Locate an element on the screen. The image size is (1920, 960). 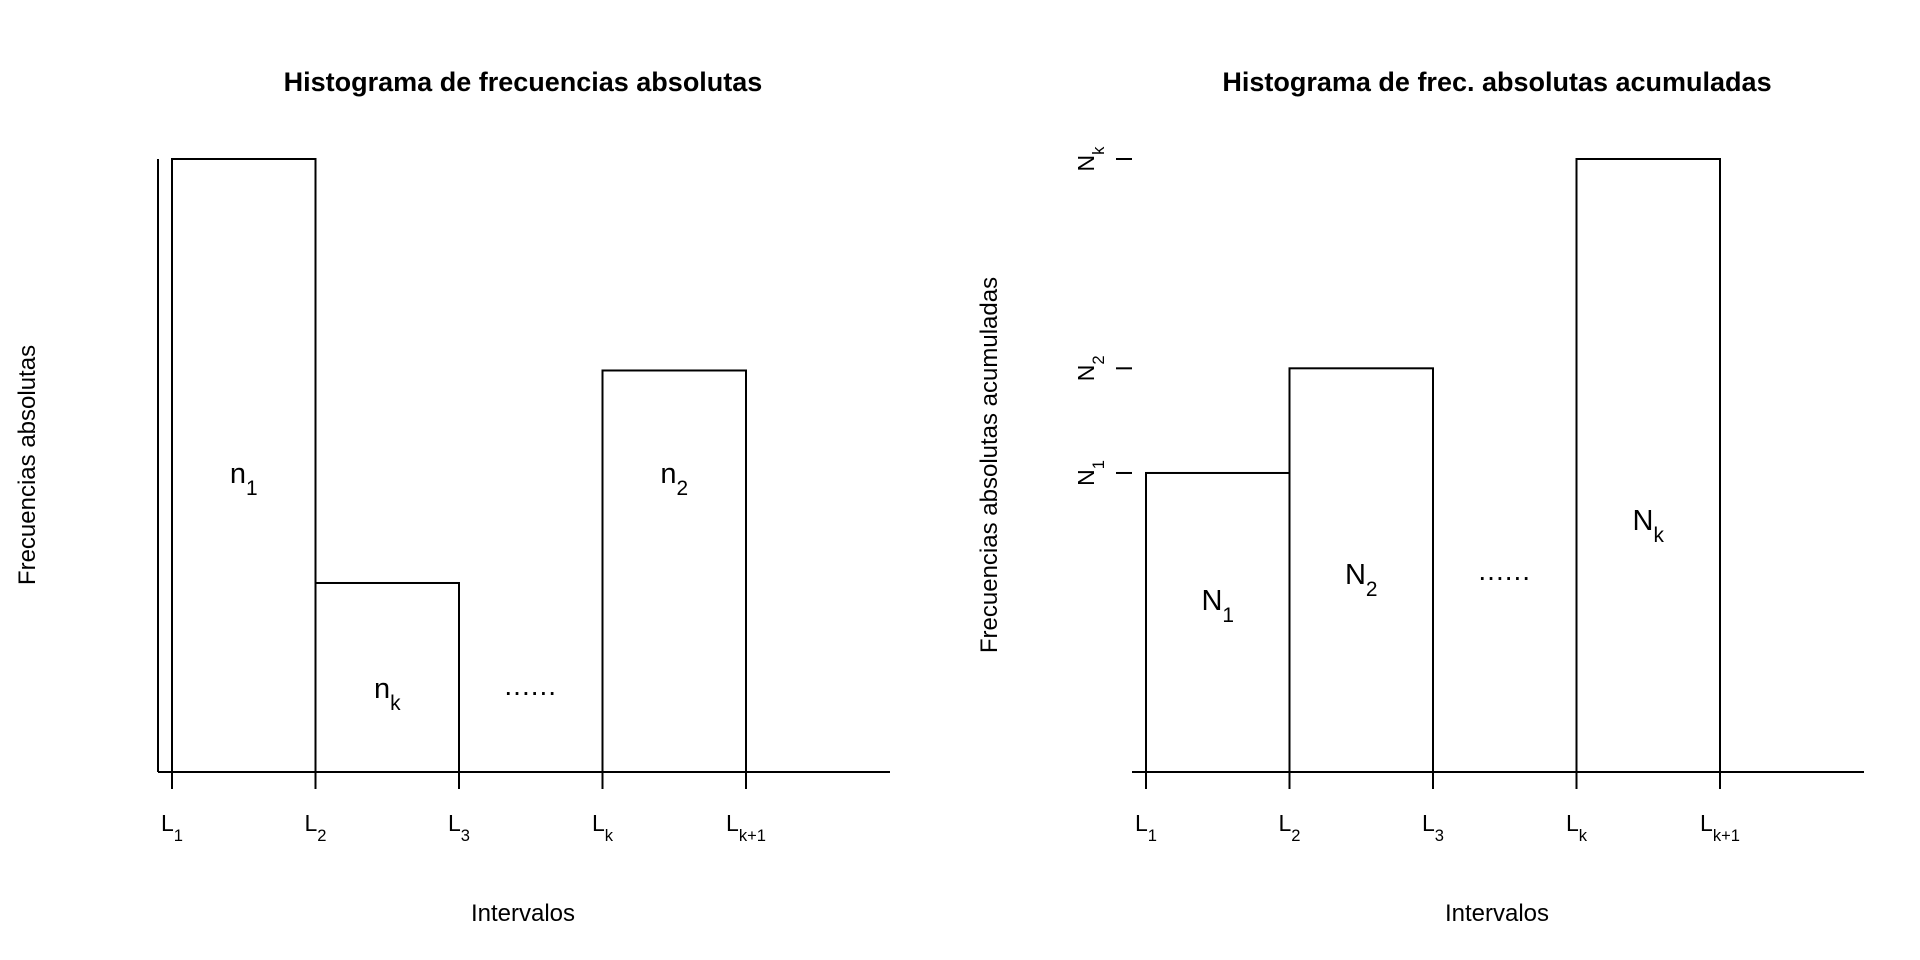
y-tick-label: Nk is located at coordinates (1090, 159).